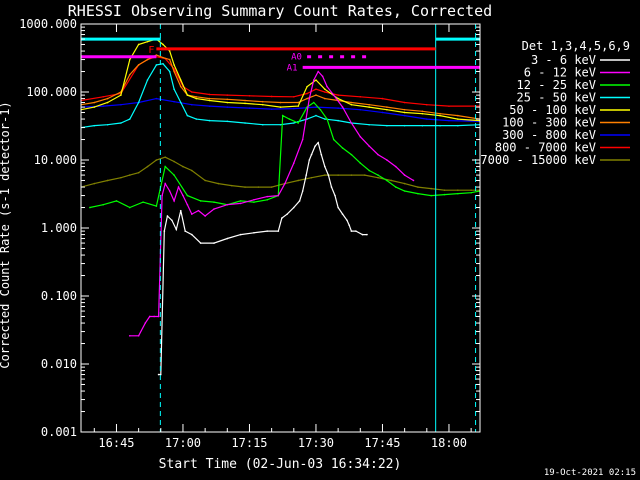 The height and width of the screenshot is (480, 640). Describe the element at coordinates (59, 296) in the screenshot. I see `y-tick-label: 0.100` at that location.